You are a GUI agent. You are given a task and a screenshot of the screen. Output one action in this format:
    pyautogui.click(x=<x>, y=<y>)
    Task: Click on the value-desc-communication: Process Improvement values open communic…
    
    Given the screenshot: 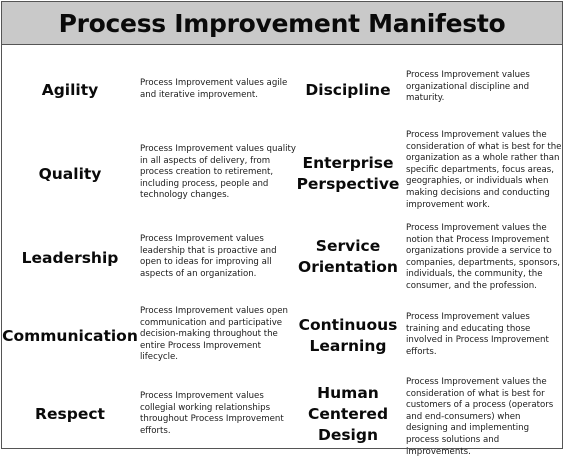 What is the action you would take?
    pyautogui.click(x=214, y=334)
    